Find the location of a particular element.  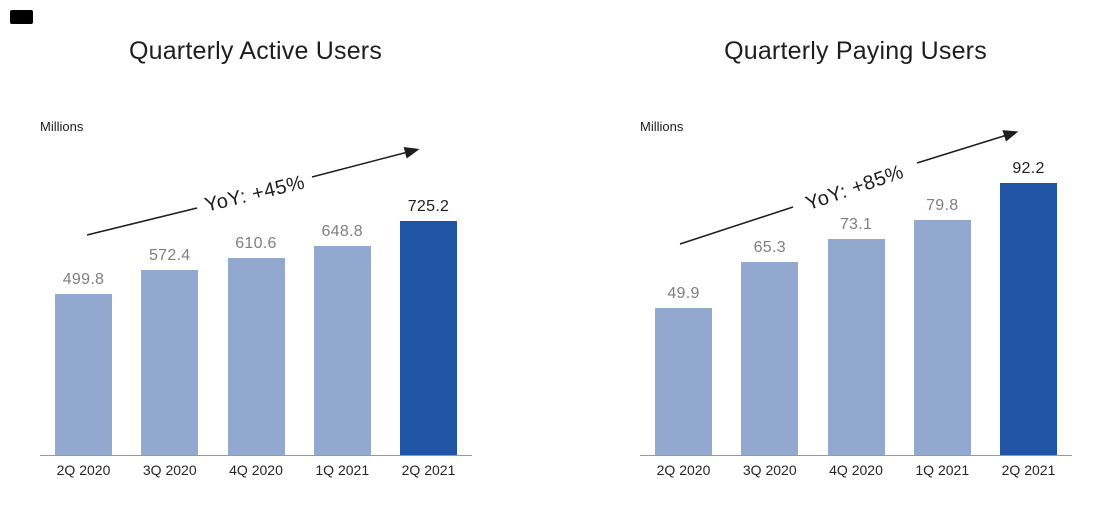

bar-value-label: 648.8 is located at coordinates (342, 231).